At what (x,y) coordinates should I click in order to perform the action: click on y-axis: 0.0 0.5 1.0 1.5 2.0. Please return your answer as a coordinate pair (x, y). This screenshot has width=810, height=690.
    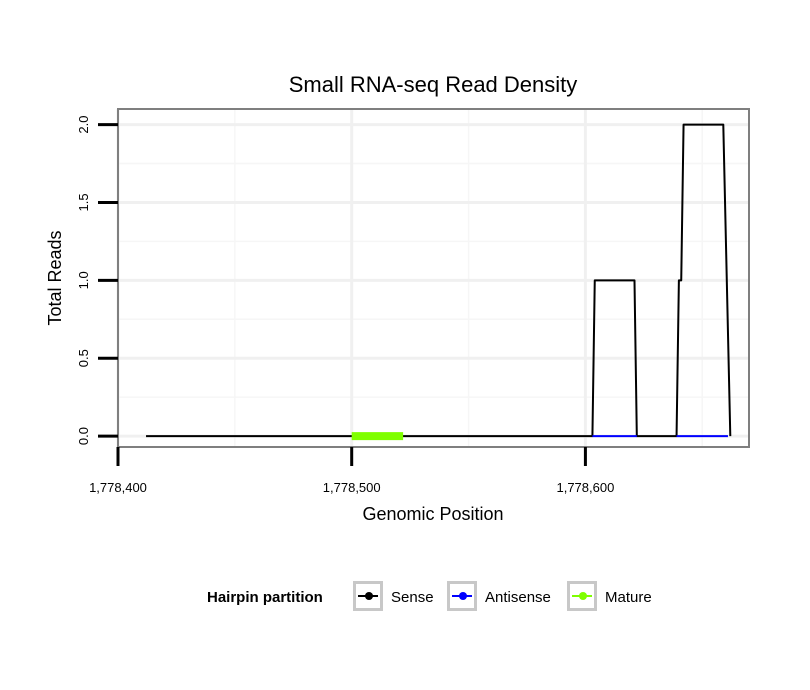
    Looking at the image, I should click on (97, 280).